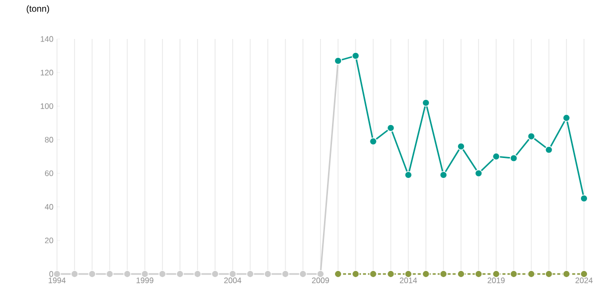  What do you see at coordinates (38, 9) in the screenshot?
I see `y-axis-title: (tonn)` at bounding box center [38, 9].